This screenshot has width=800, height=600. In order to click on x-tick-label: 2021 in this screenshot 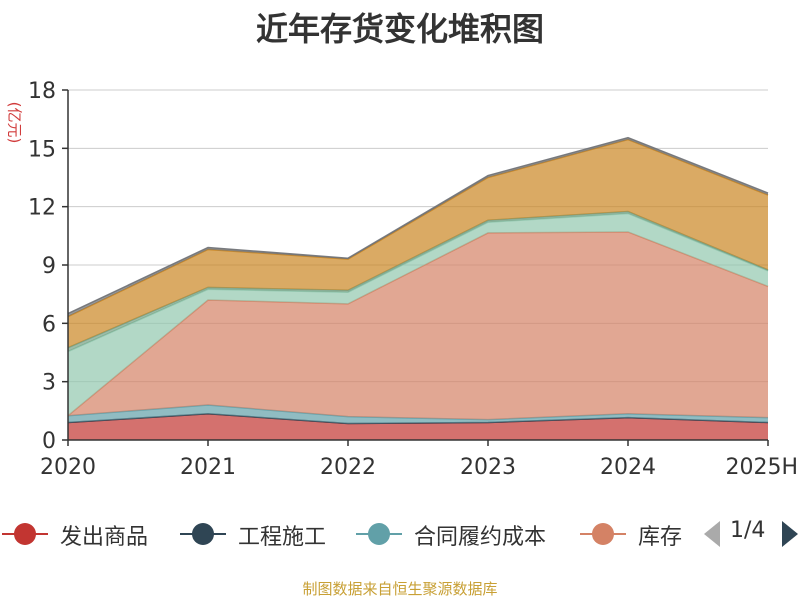, I will do `click(208, 467)`.